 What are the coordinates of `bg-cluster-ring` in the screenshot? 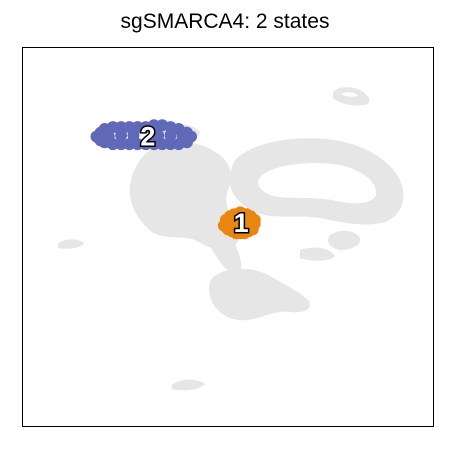 It's located at (316, 181).